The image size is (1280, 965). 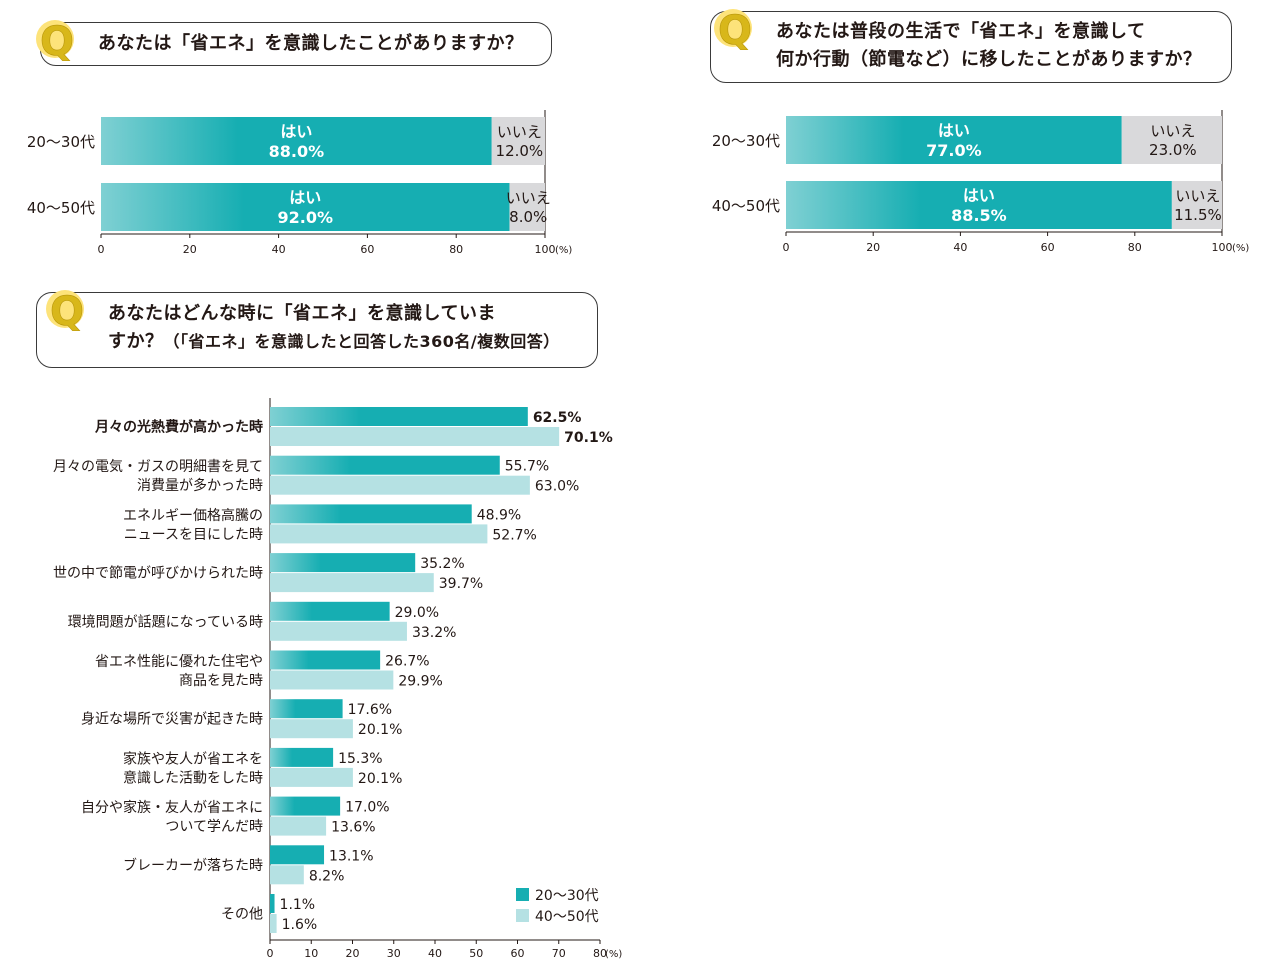 I want to click on data-label-no: 12.0%, so click(x=520, y=151).